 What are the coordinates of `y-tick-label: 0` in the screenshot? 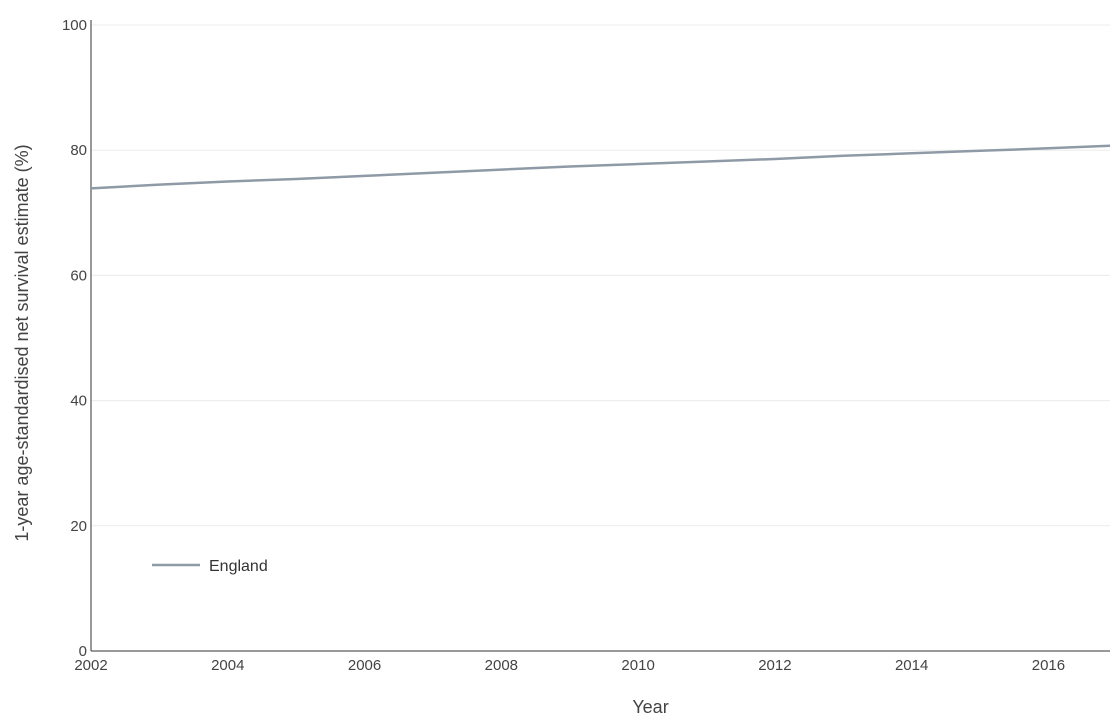 It's located at (83, 651).